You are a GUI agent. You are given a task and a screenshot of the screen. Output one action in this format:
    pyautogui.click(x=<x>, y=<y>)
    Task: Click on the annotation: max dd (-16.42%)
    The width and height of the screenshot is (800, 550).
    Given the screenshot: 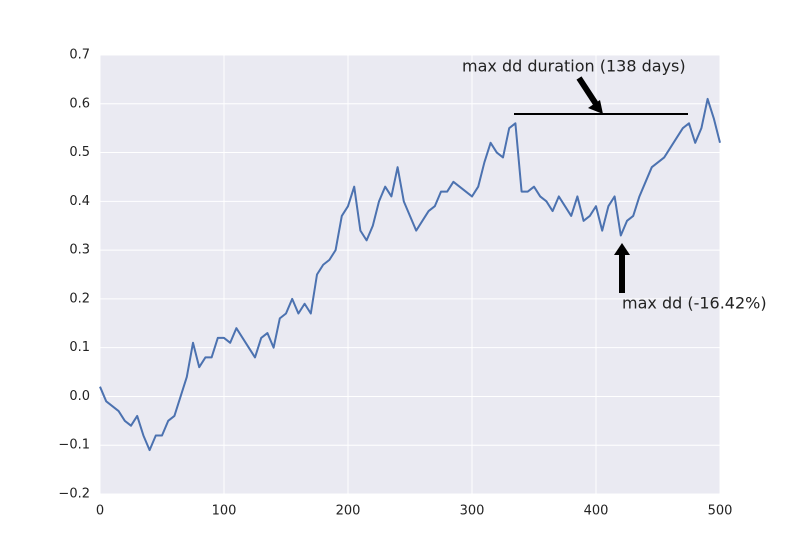 What is the action you would take?
    pyautogui.click(x=694, y=303)
    